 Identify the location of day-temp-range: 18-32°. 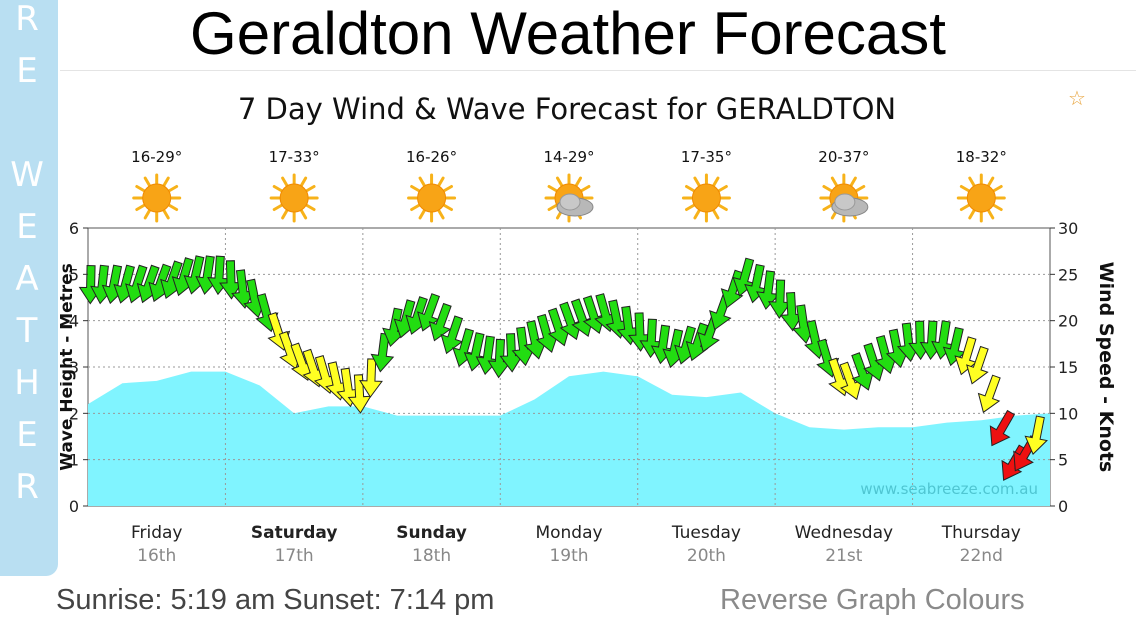
(981, 157).